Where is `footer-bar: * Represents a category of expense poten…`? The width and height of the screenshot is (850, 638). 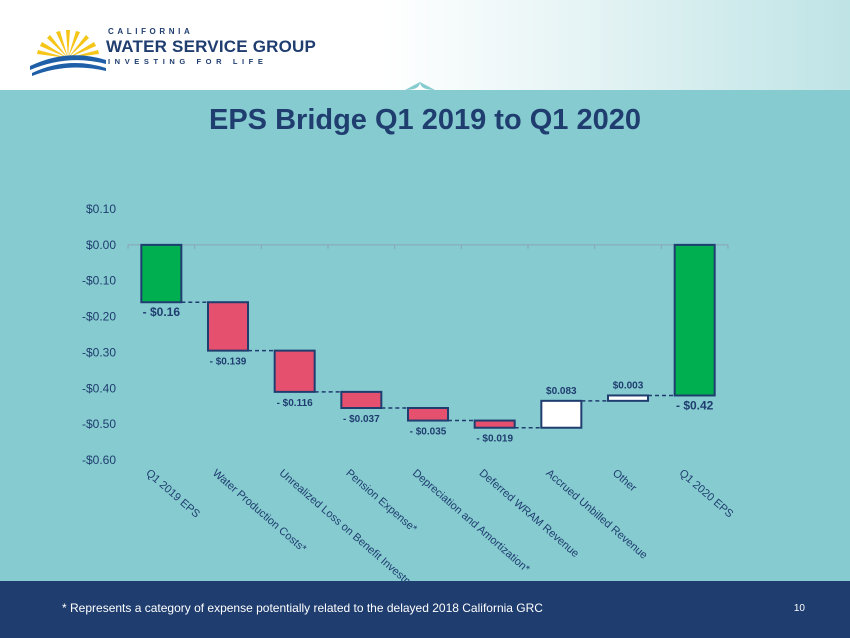 footer-bar: * Represents a category of expense poten… is located at coordinates (425, 609).